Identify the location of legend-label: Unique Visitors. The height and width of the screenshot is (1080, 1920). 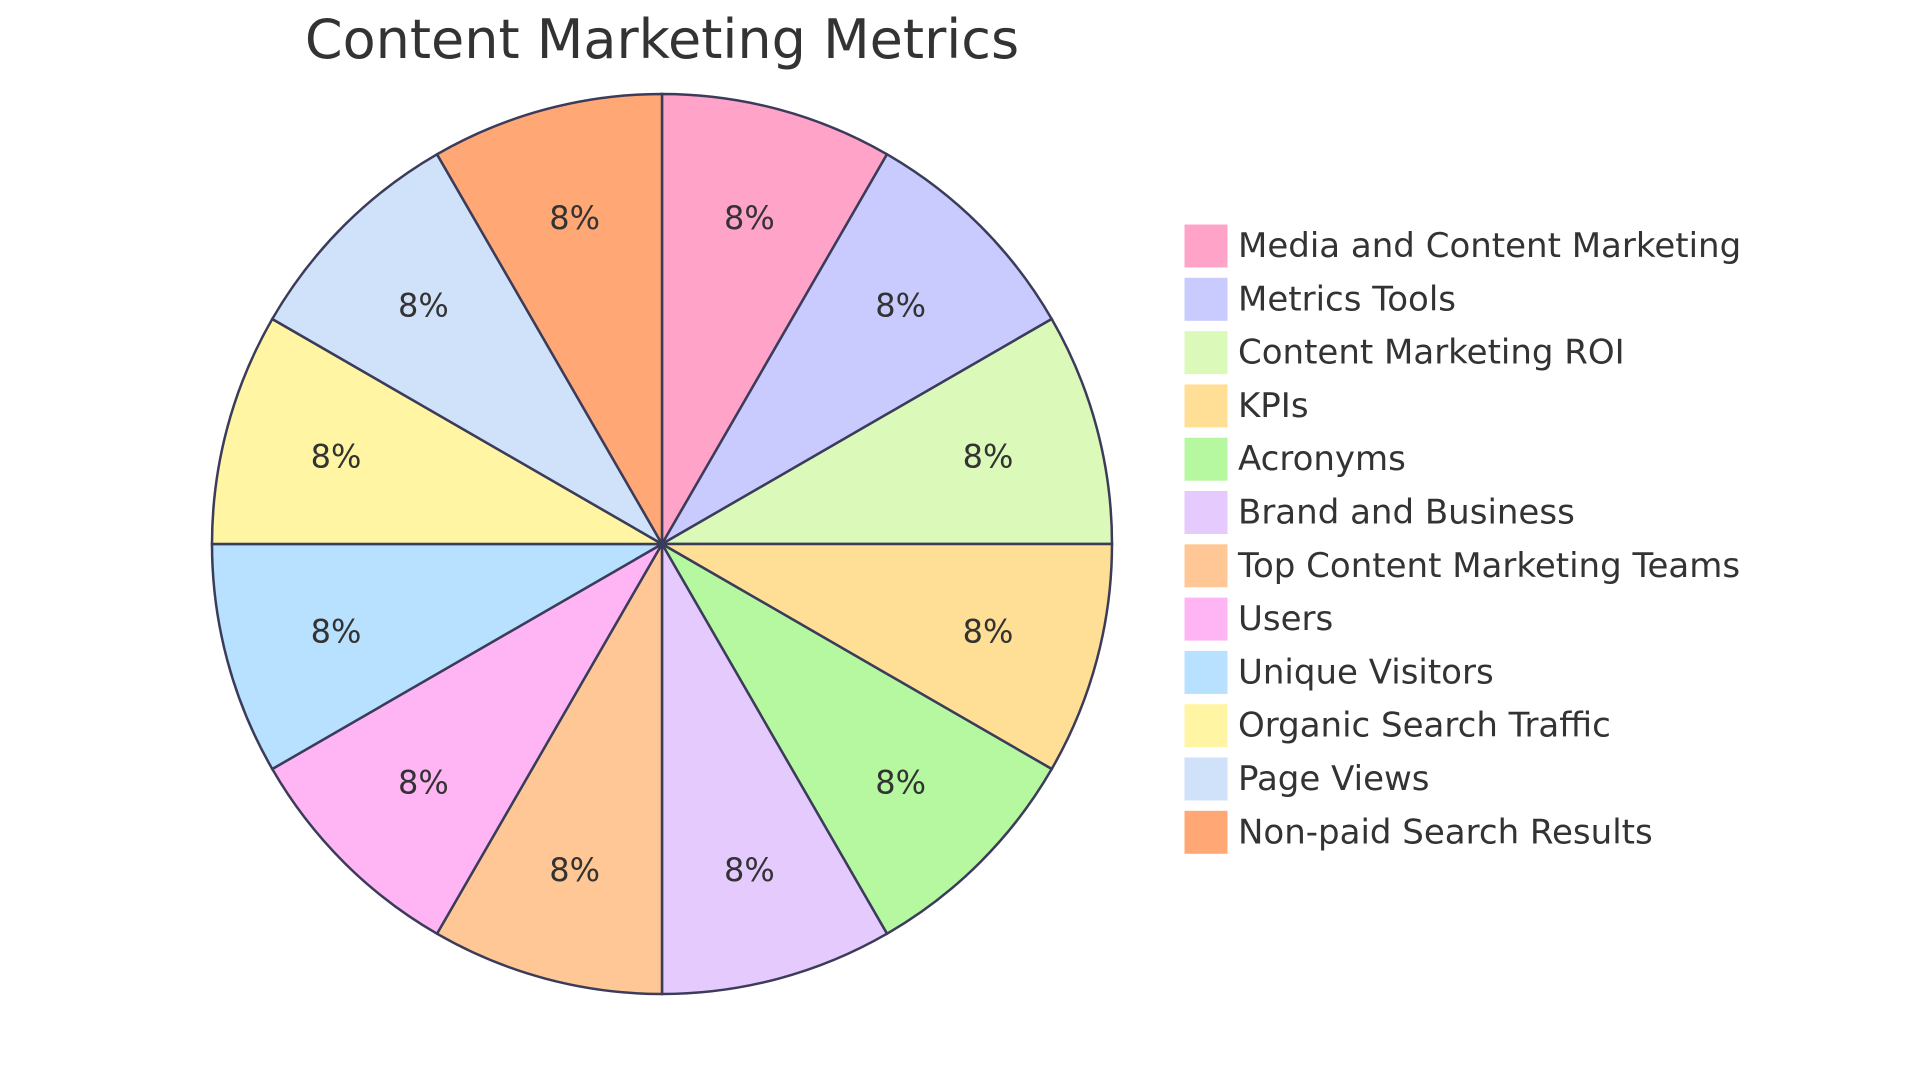
(1366, 672).